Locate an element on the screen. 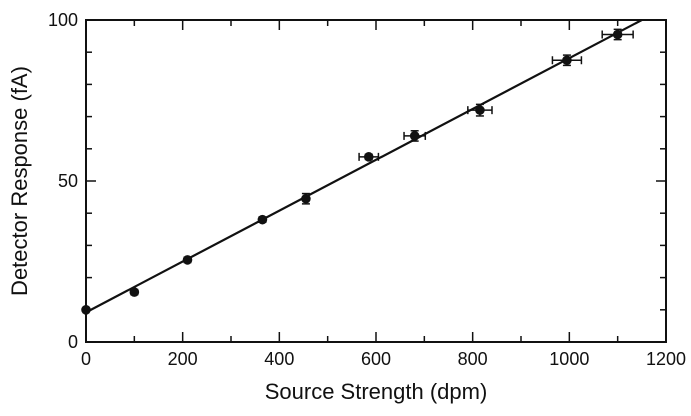  x-tick-label: 400 is located at coordinates (279, 359).